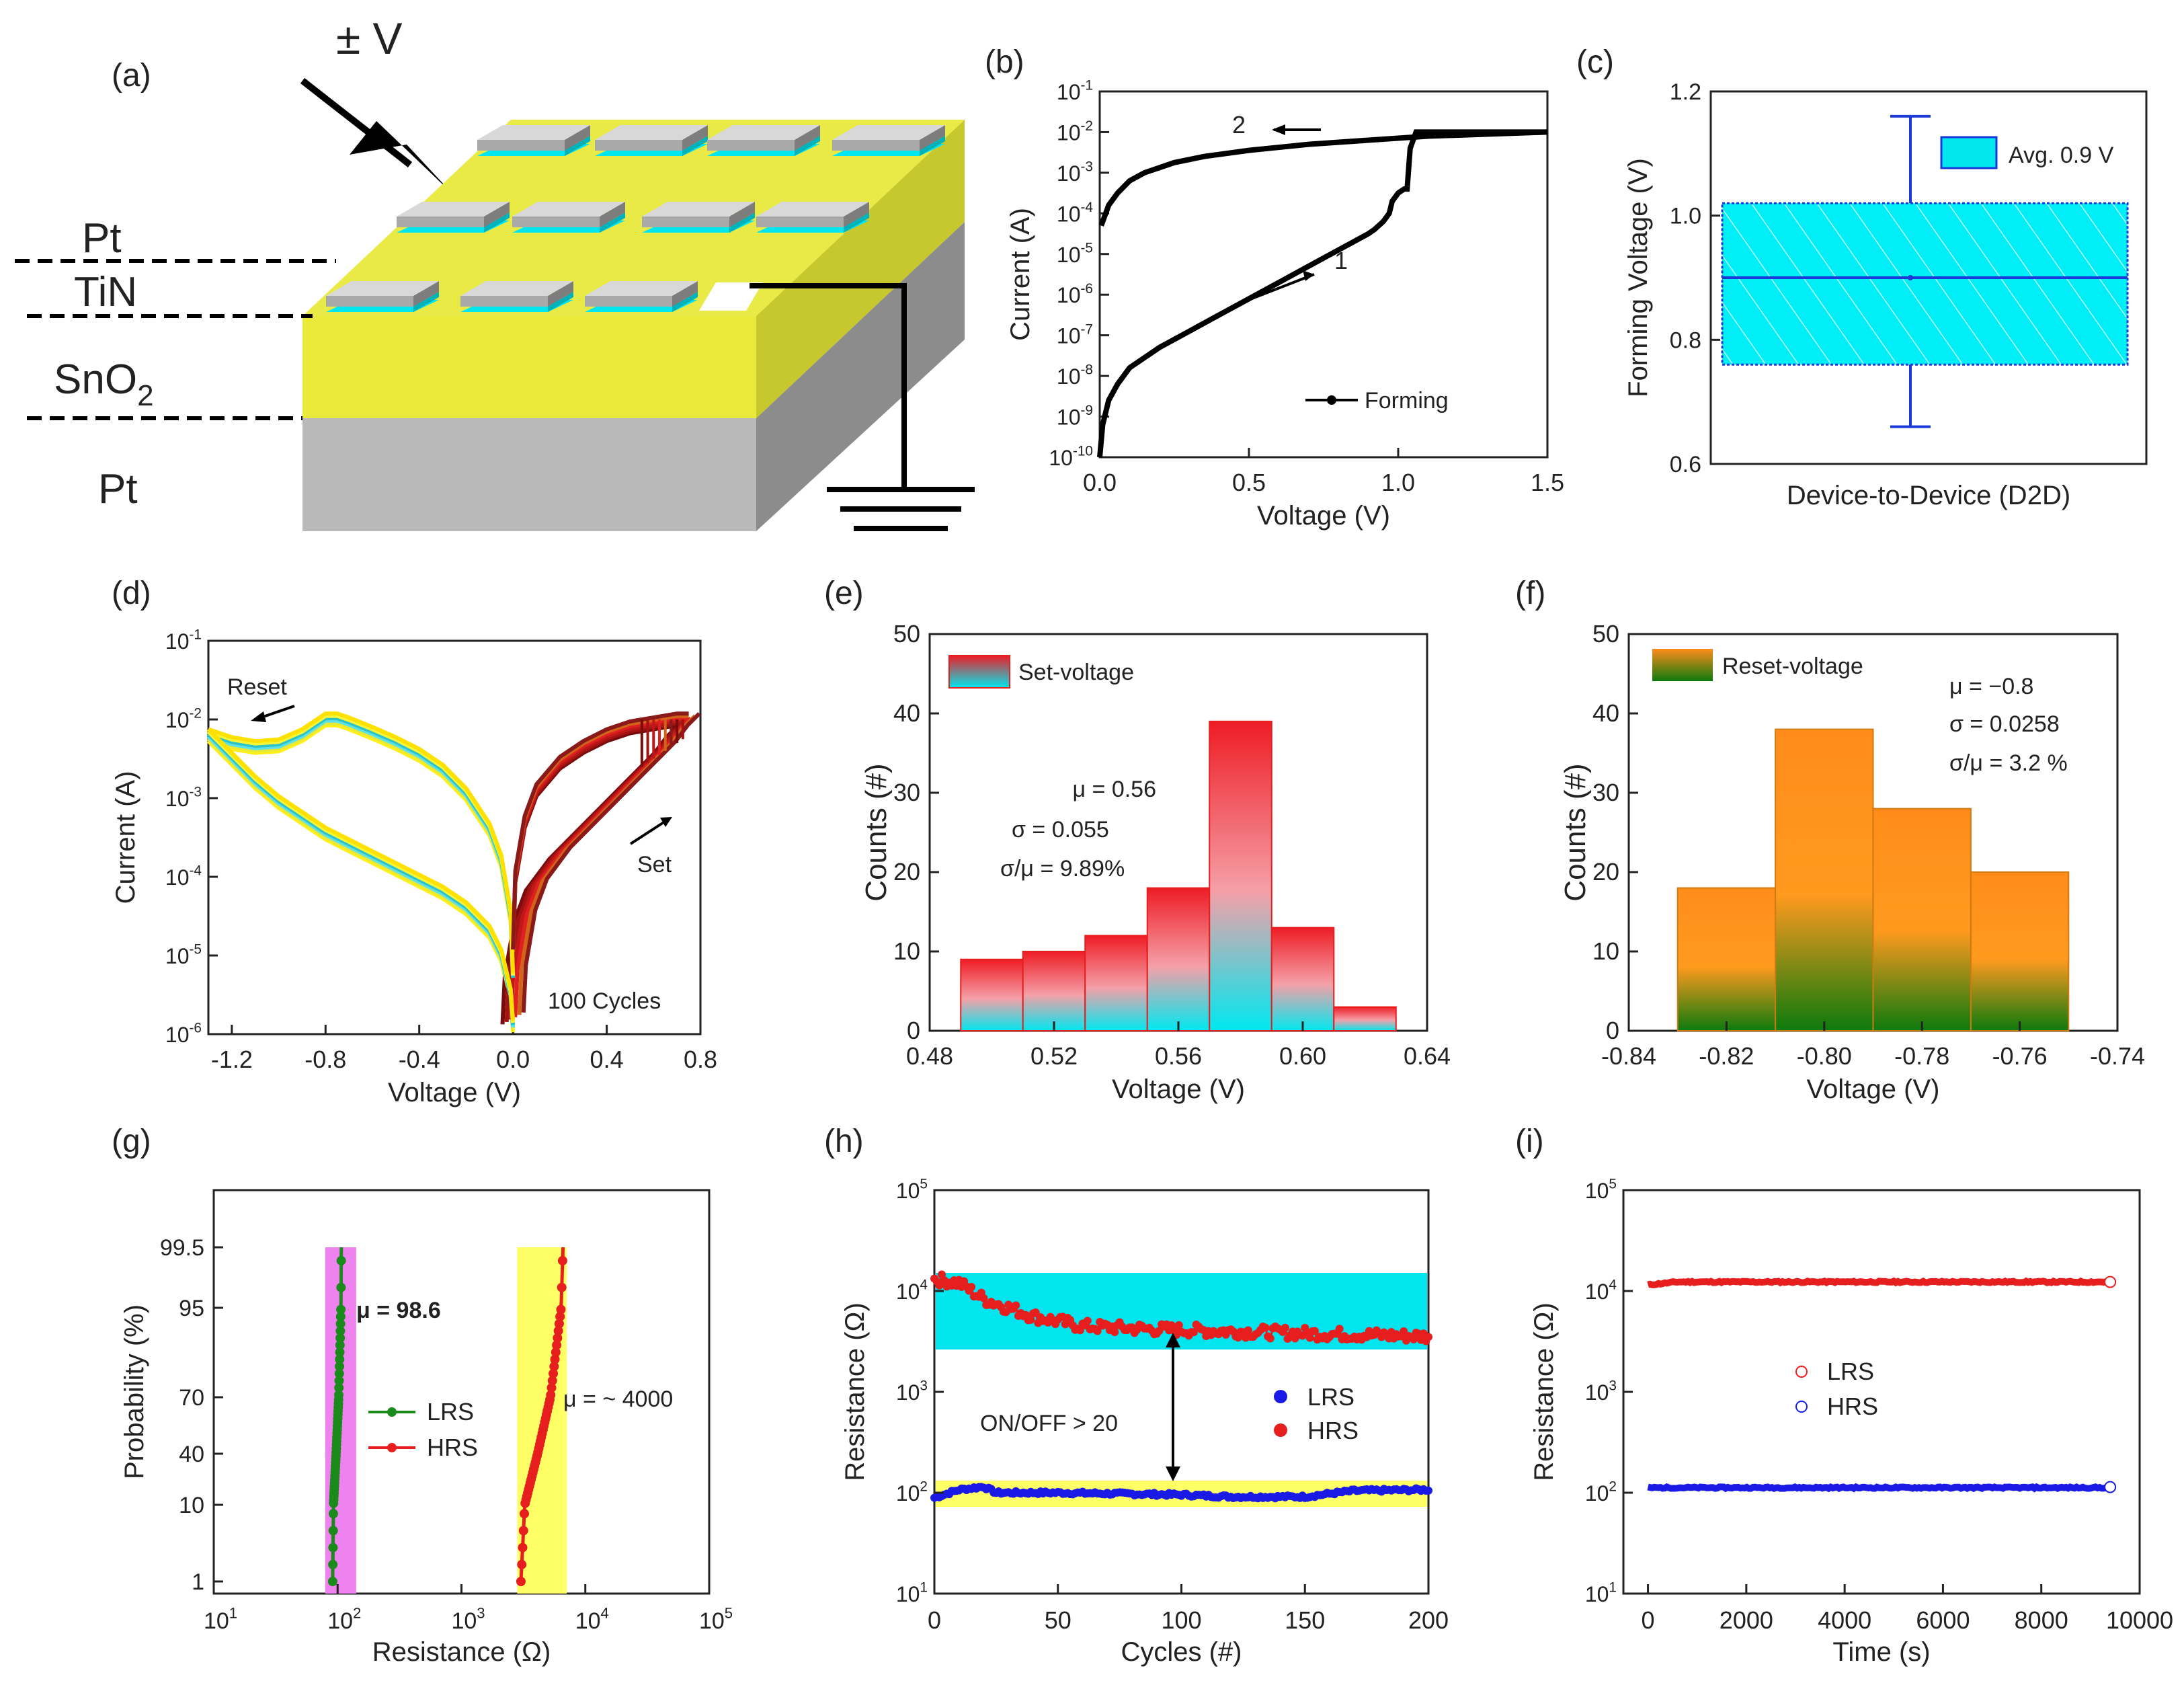  What do you see at coordinates (2004, 724) in the screenshot?
I see `stat-sigma: σ = 0.0258` at bounding box center [2004, 724].